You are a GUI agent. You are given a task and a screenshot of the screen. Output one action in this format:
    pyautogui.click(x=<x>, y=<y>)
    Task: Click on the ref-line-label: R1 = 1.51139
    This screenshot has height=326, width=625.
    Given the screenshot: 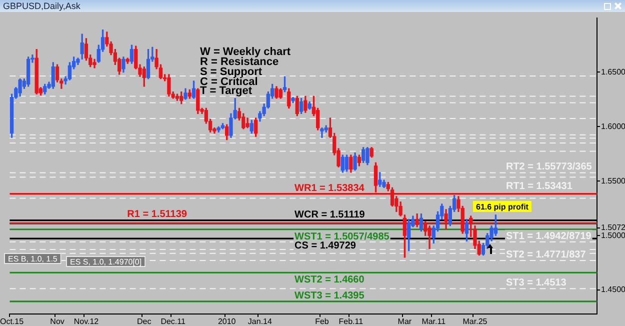 What is the action you would take?
    pyautogui.click(x=157, y=214)
    